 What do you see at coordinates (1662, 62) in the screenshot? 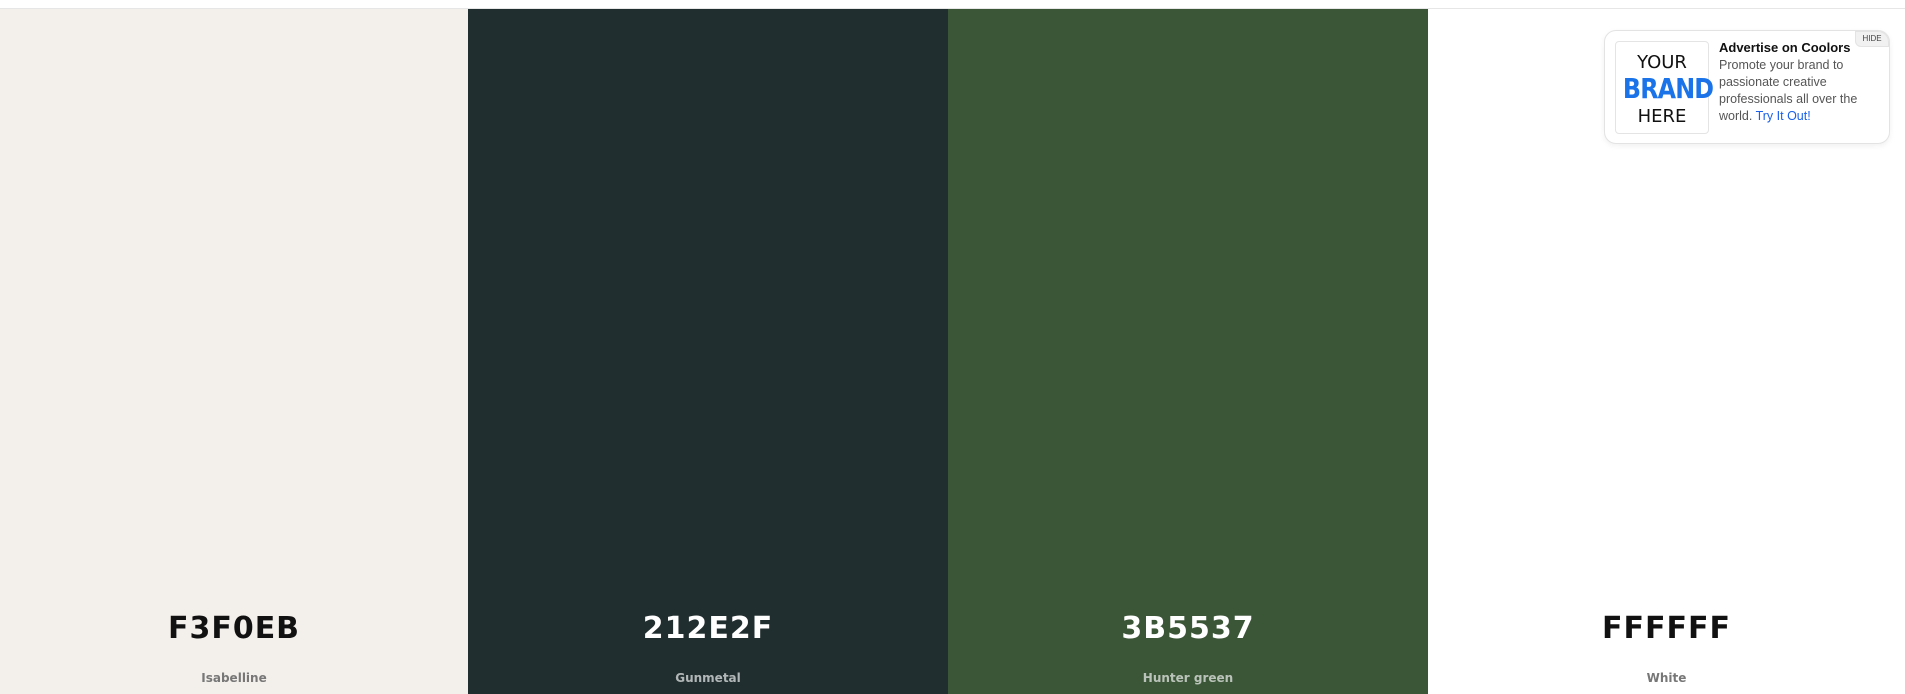
I see `logo-text-line: YOUR` at bounding box center [1662, 62].